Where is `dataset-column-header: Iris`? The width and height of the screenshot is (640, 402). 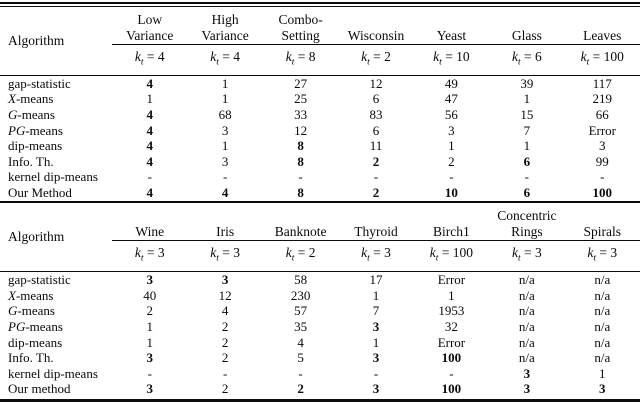
dataset-column-header: Iris is located at coordinates (225, 222).